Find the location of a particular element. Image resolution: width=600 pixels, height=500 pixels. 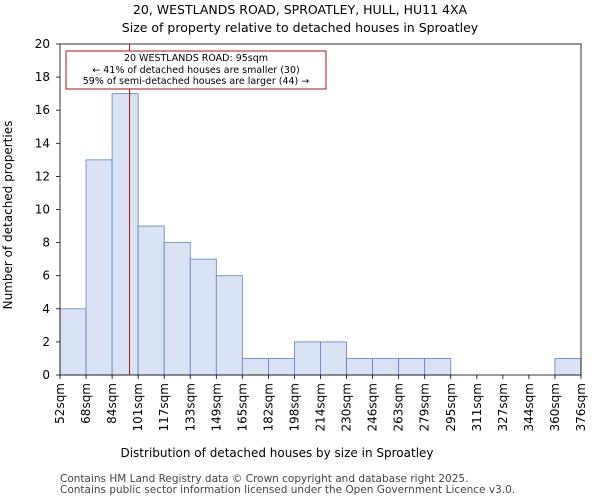

x-tick-label-182sqm: 182sqm is located at coordinates (268, 407).